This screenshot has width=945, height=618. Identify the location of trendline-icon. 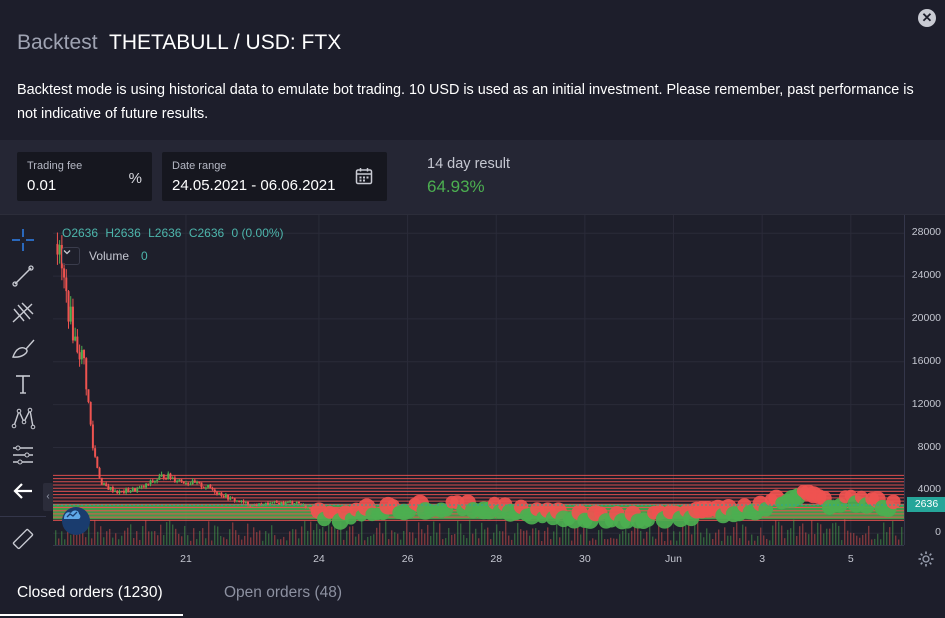
(23, 276).